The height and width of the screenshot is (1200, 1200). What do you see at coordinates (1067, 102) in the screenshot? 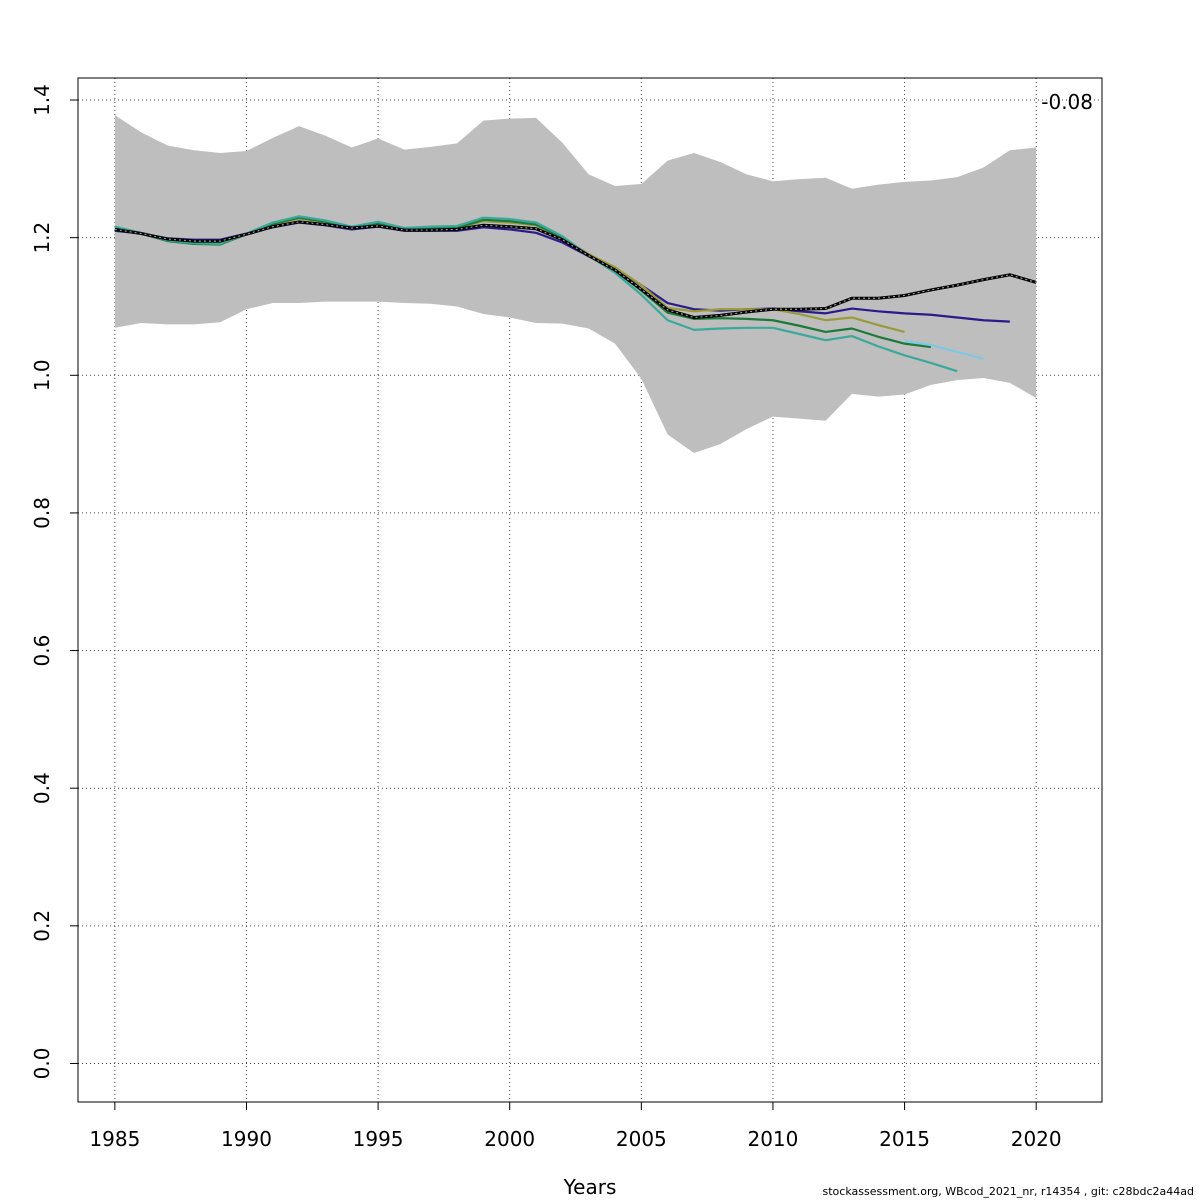
I see `rho-annotation: -0.08` at bounding box center [1067, 102].